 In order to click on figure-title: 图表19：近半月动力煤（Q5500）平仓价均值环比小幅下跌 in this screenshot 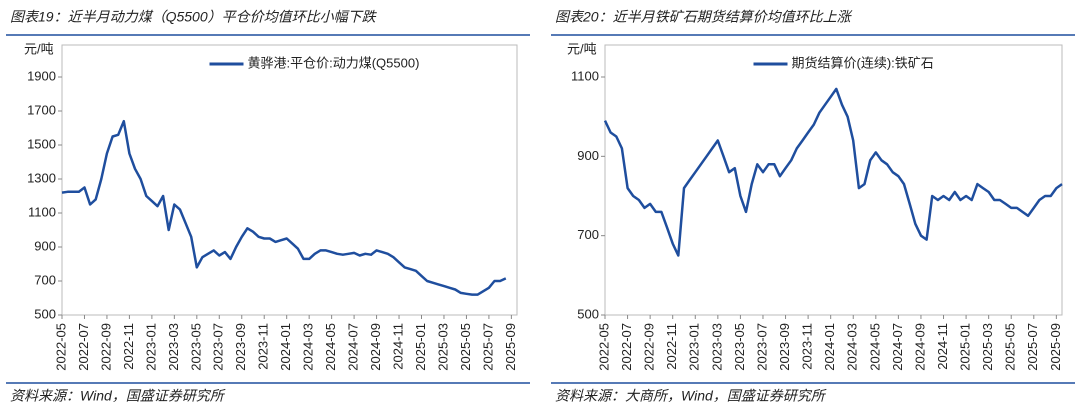, I will do `click(194, 17)`.